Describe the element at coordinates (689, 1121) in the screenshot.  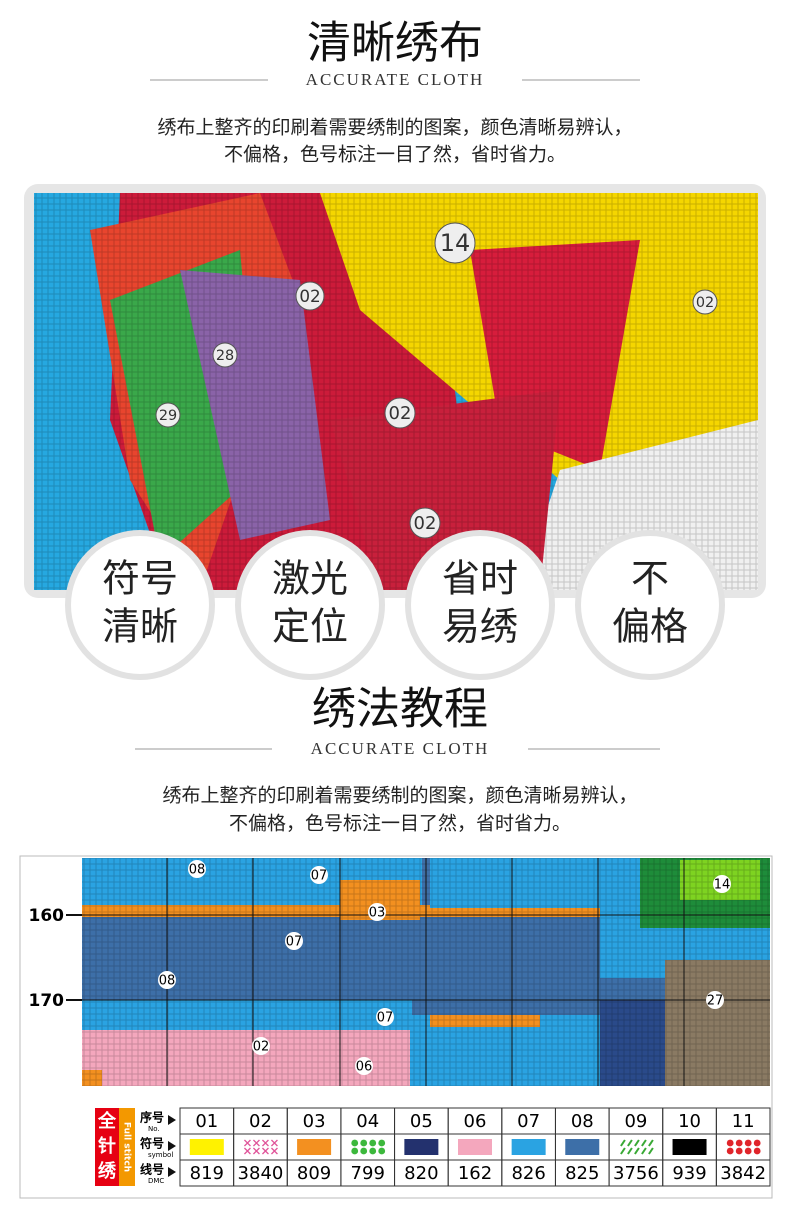
I see `legend-no: 10` at that location.